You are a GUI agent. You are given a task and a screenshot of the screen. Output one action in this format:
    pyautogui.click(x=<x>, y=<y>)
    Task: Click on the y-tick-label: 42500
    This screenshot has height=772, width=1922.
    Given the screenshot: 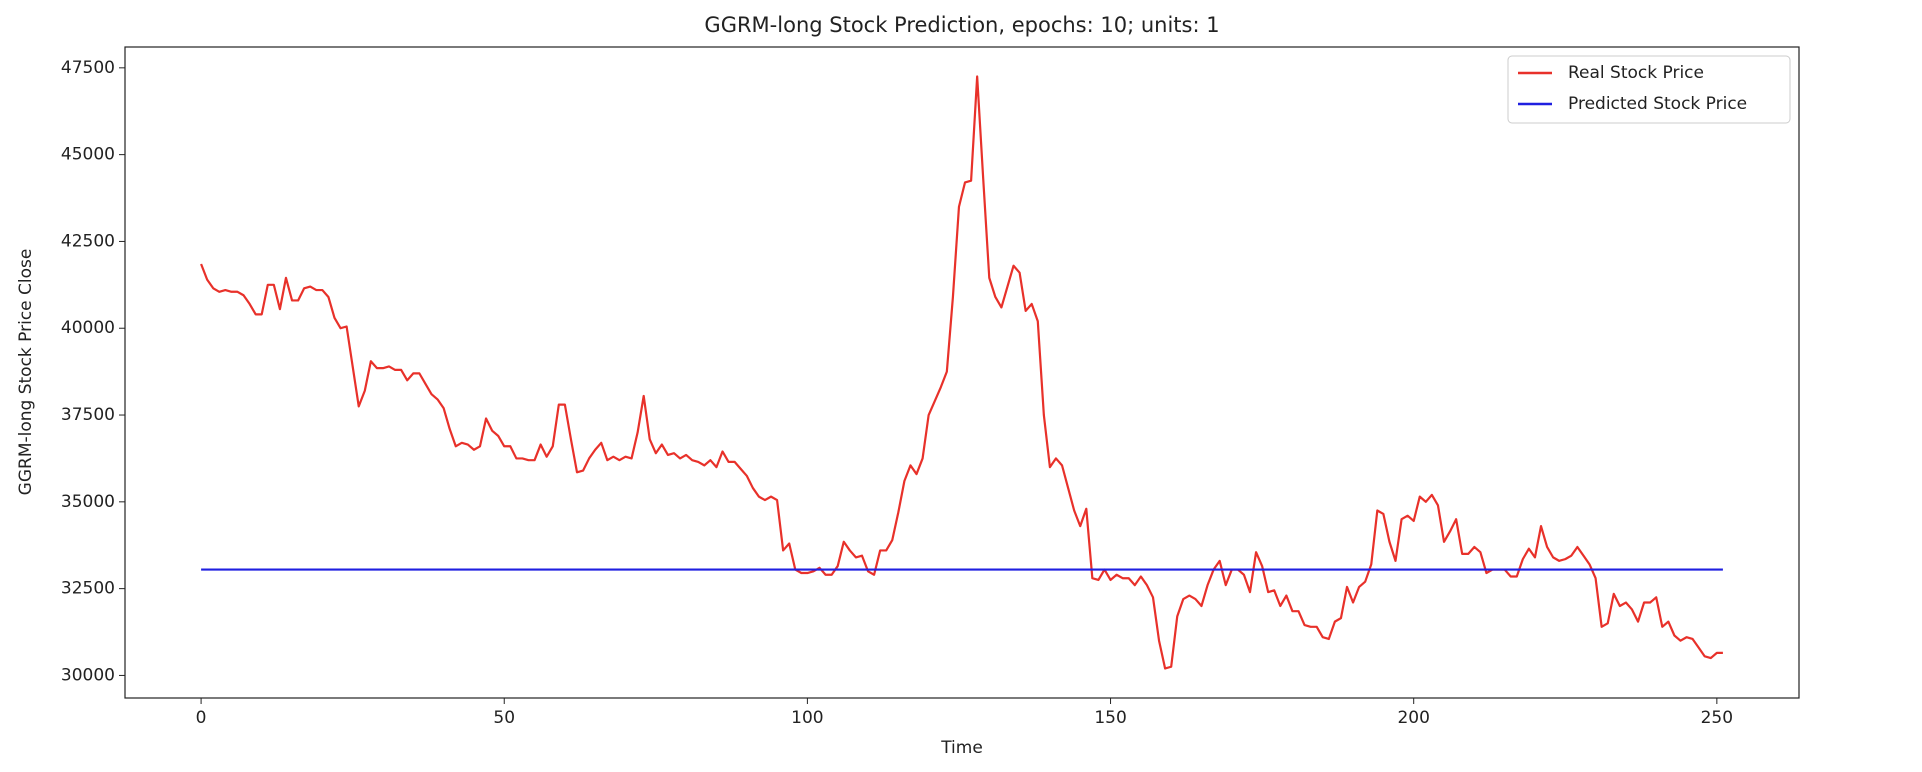 What is the action you would take?
    pyautogui.click(x=88, y=241)
    